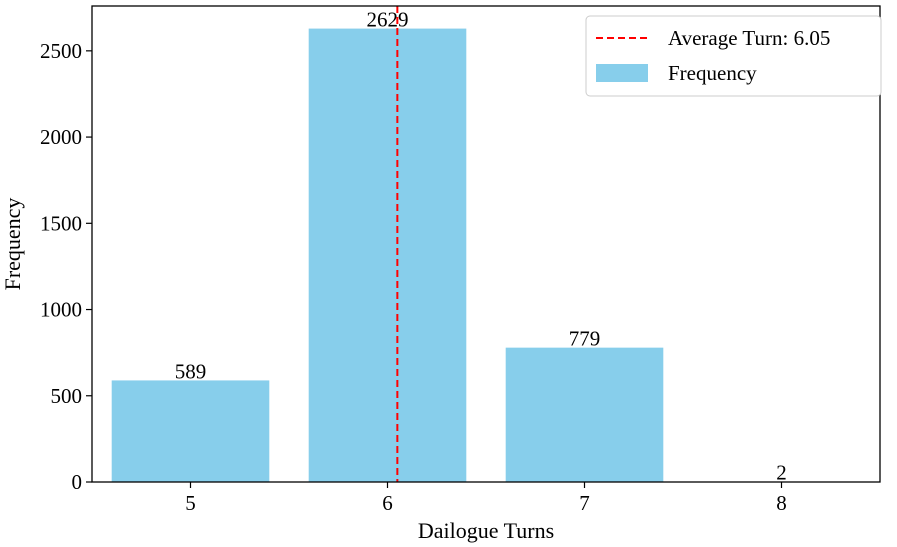 This screenshot has height=547, width=897. What do you see at coordinates (61, 51) in the screenshot?
I see `y-tick-label-2500: 2500` at bounding box center [61, 51].